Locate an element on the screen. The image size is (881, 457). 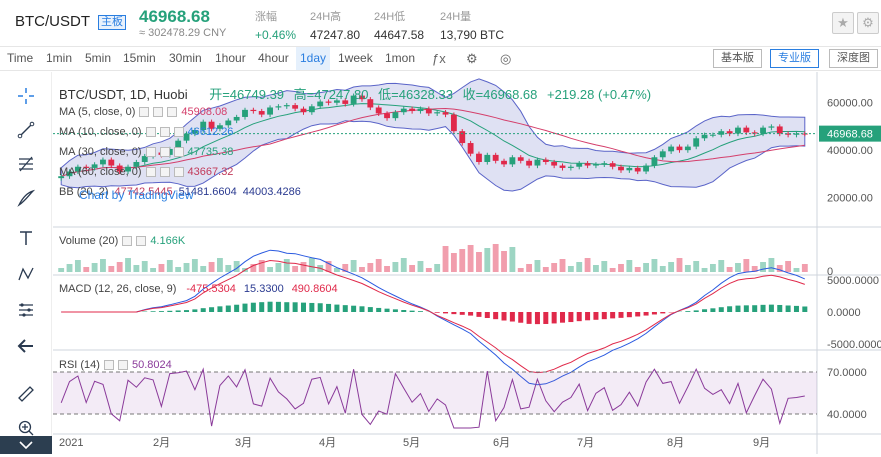
back-arrow-icon is located at coordinates (26, 346).